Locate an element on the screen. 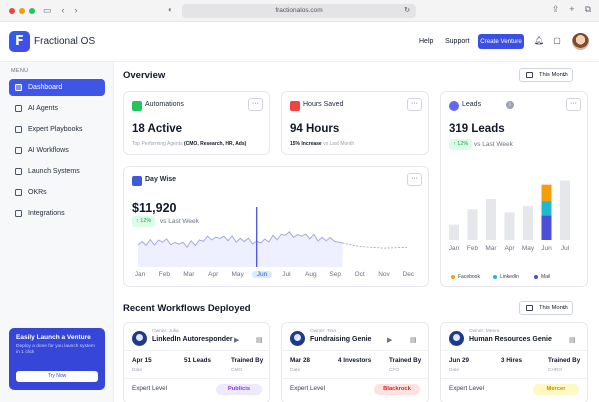 The image size is (599, 402). workflow-metric: 3 Hires is located at coordinates (512, 360).